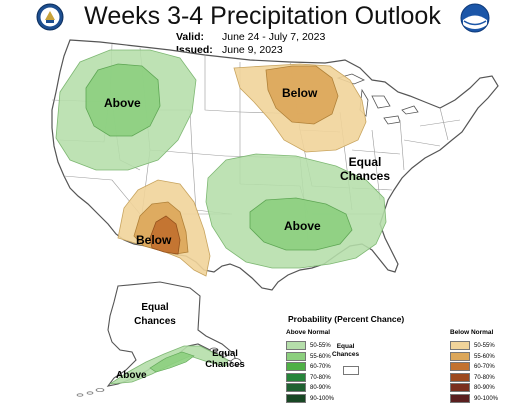 The image size is (525, 405). What do you see at coordinates (308, 356) in the screenshot?
I see `legend-above-row: 55-60%` at bounding box center [308, 356].